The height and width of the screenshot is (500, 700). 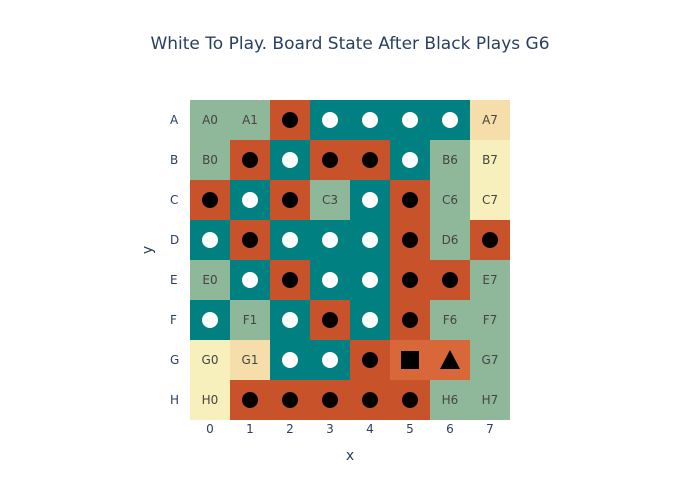 I want to click on board-cell-D0, so click(x=210, y=240).